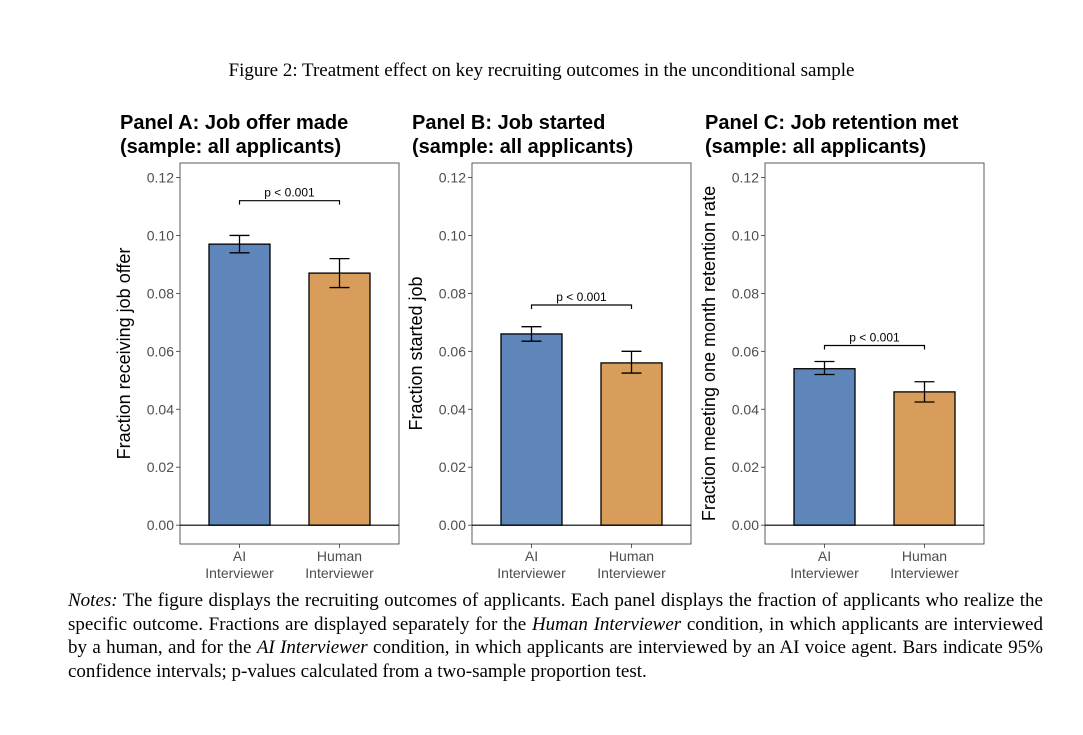  Describe the element at coordinates (160, 235) in the screenshot. I see `panel-a-y-tick-label: 0.10` at that location.